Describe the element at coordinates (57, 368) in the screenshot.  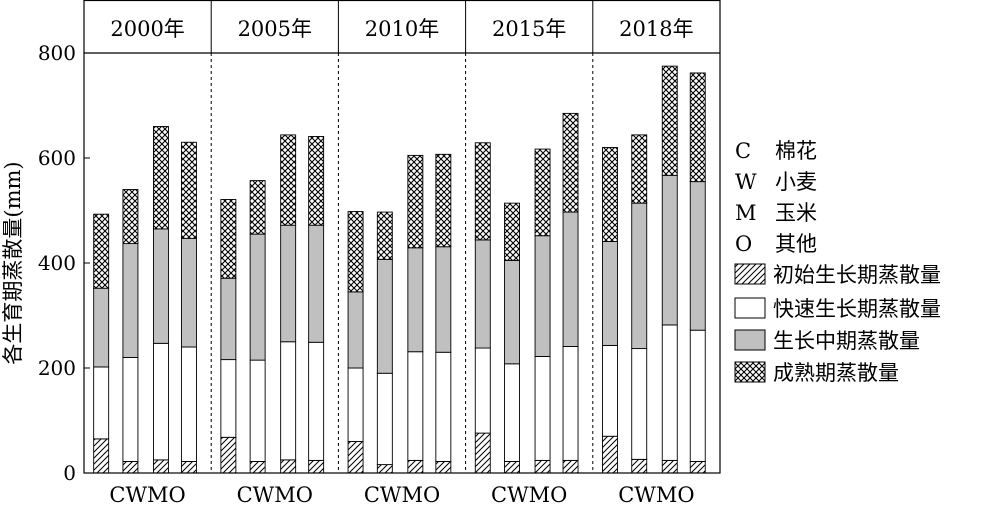
I see `y-tick-label: 200` at that location.